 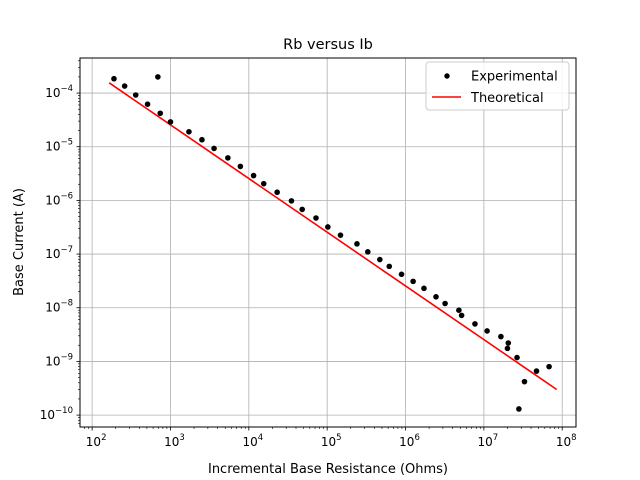 I want to click on y-tick-label: 10⁻⁸, so click(x=59, y=307).